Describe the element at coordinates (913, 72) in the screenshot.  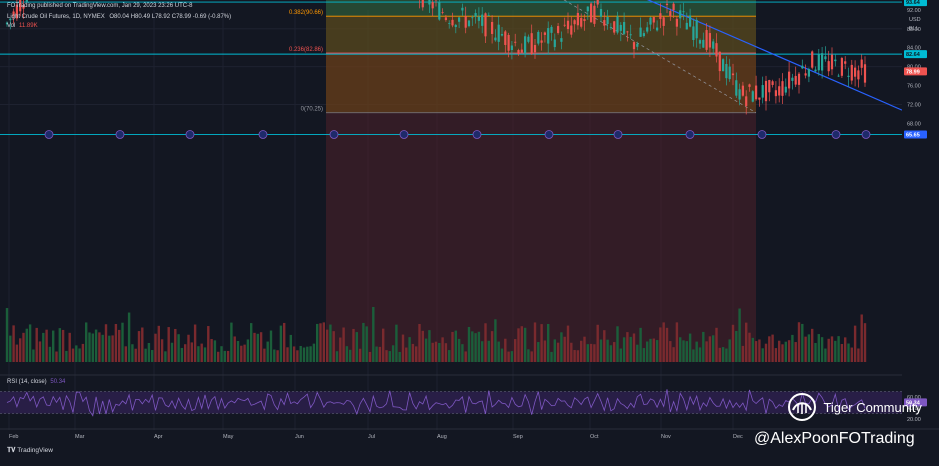
I see `badge-last-price: 78.99` at that location.